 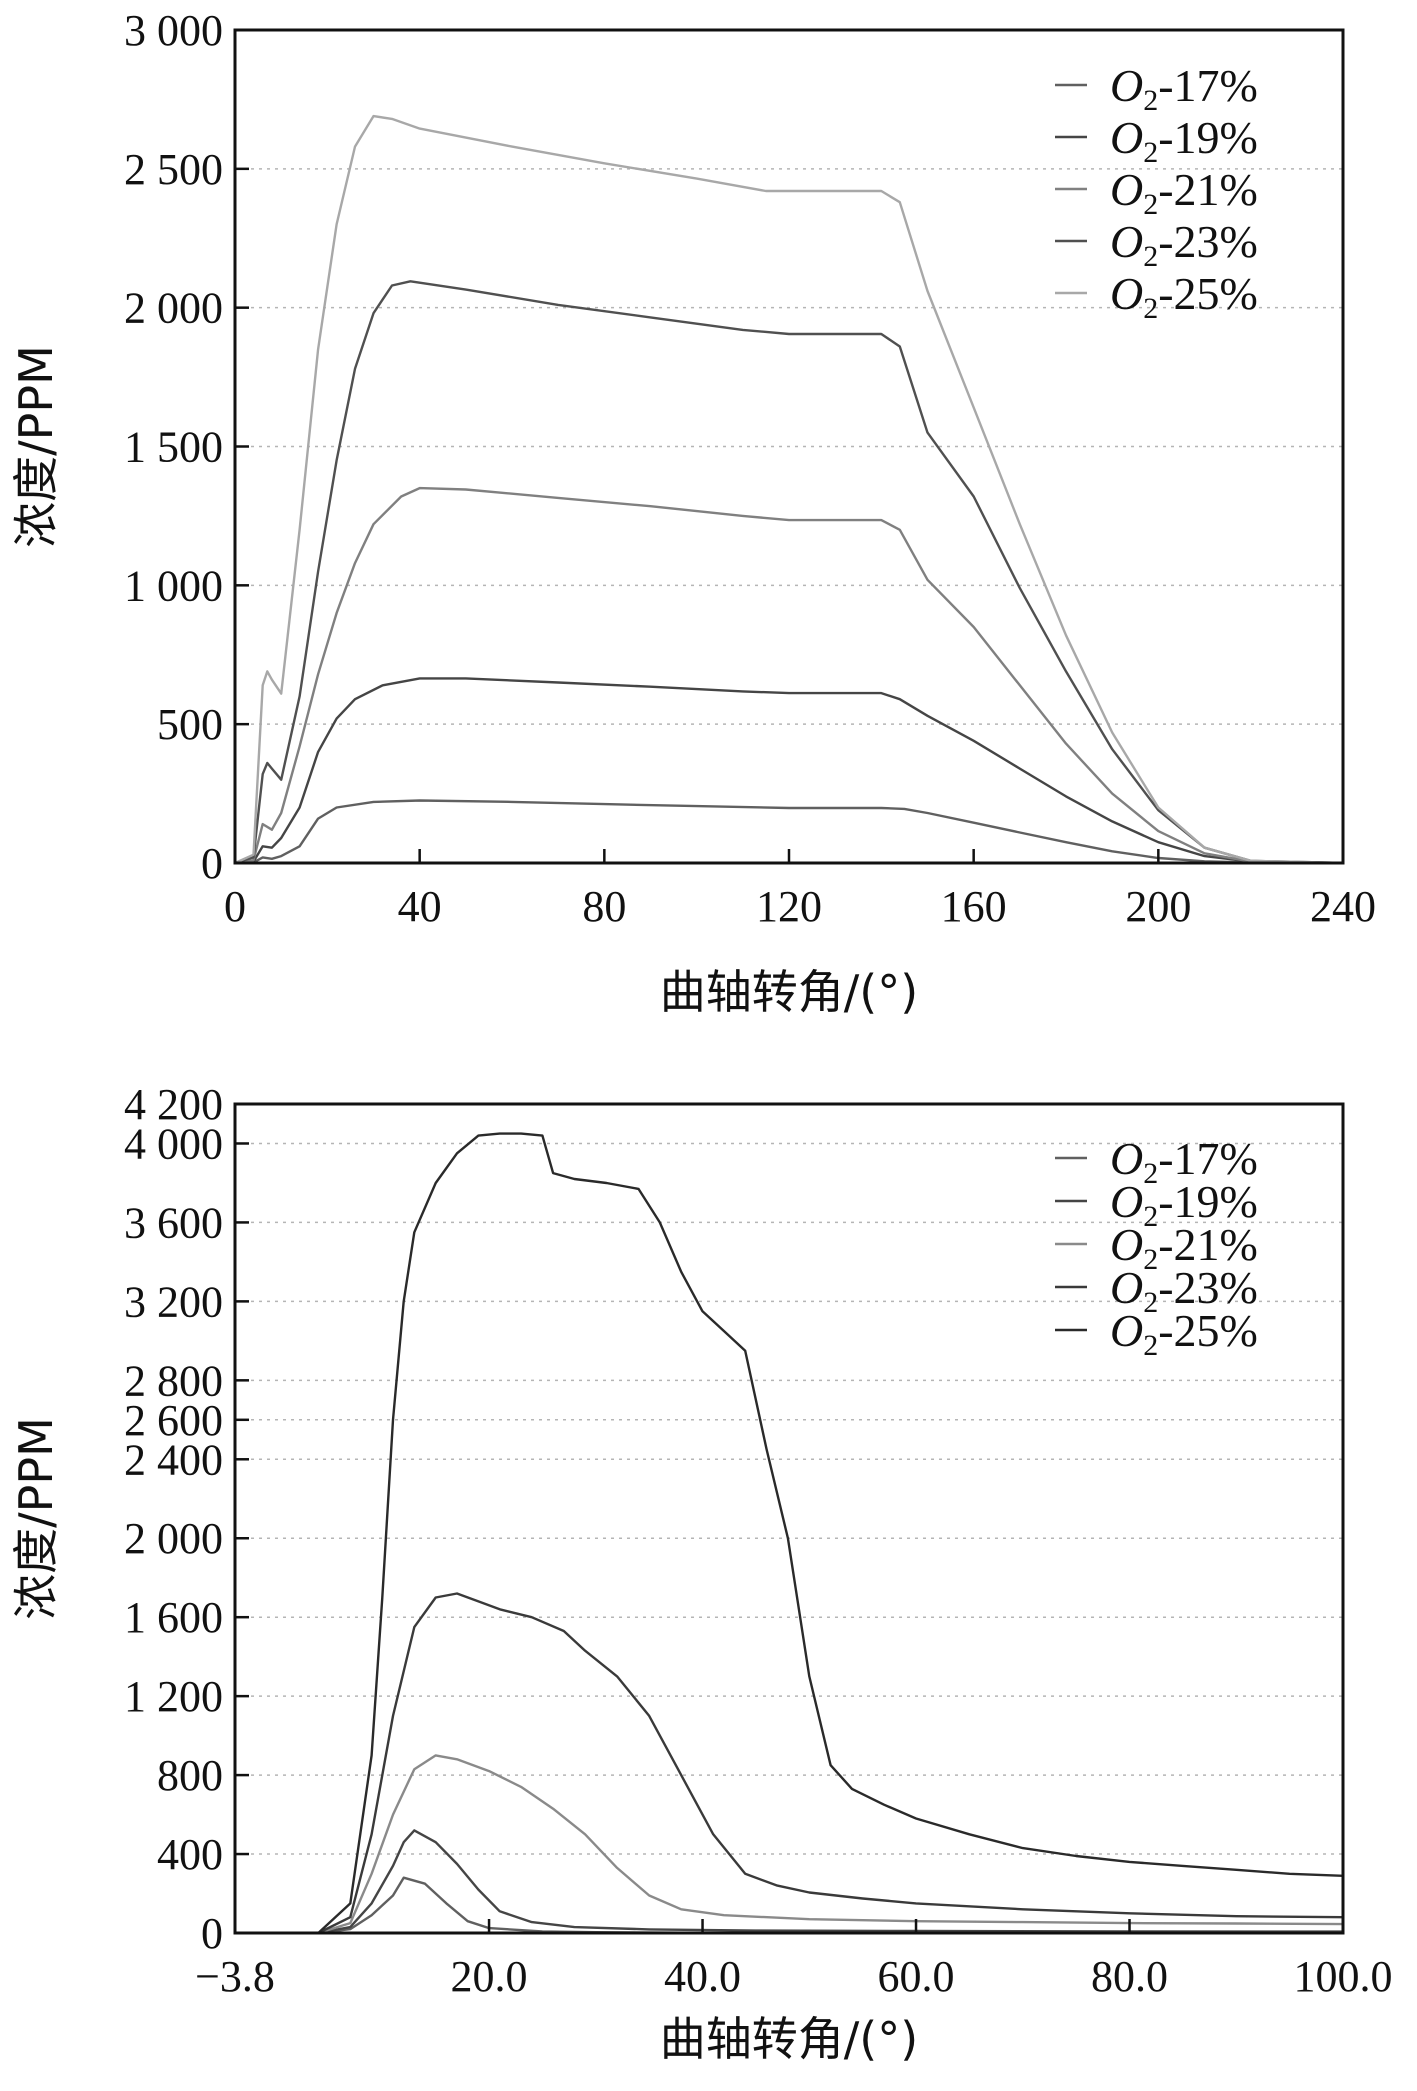 I want to click on x-tick-label: −3.8, so click(x=235, y=1976).